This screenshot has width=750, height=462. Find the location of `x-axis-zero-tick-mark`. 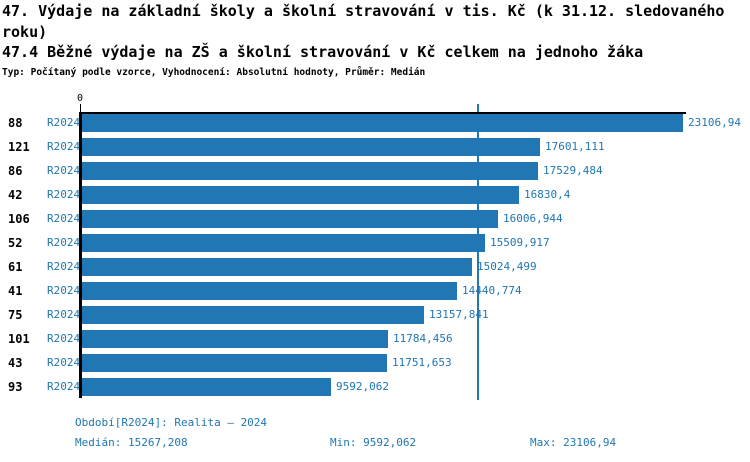

x-axis-zero-tick-mark is located at coordinates (80, 108).